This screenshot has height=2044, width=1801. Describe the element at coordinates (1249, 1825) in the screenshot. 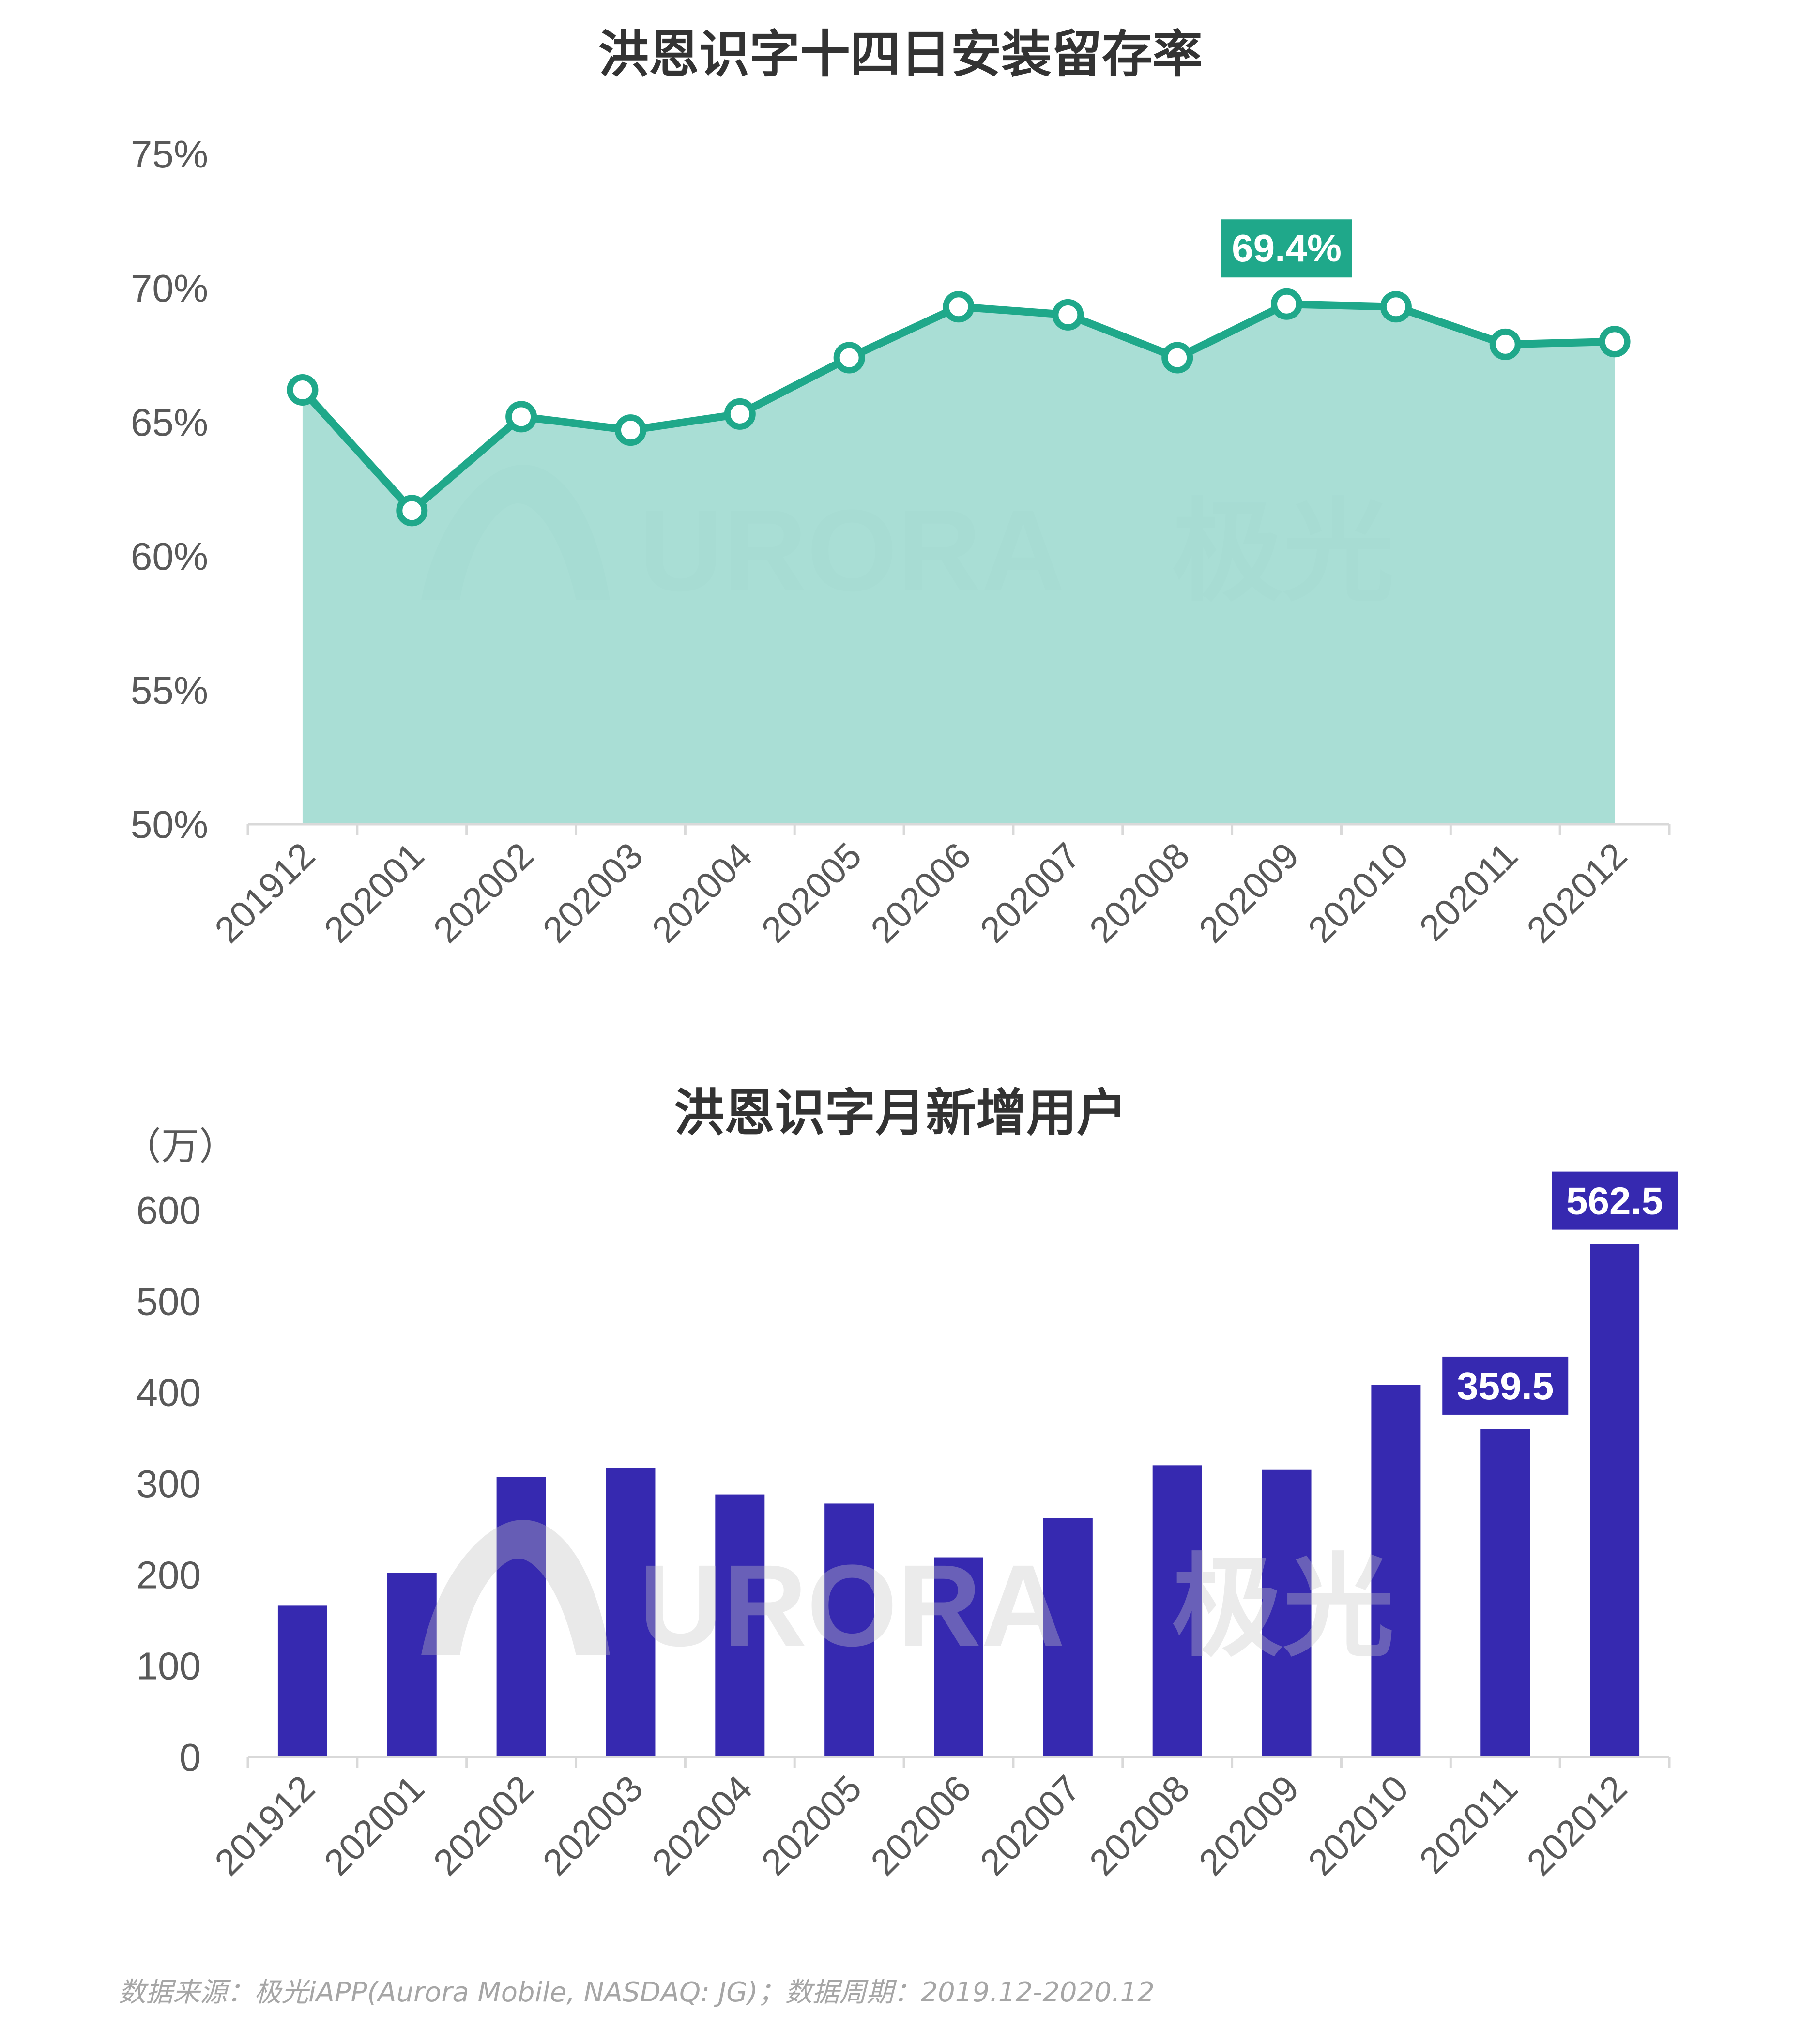

I see `users-x-label: 202009` at that location.